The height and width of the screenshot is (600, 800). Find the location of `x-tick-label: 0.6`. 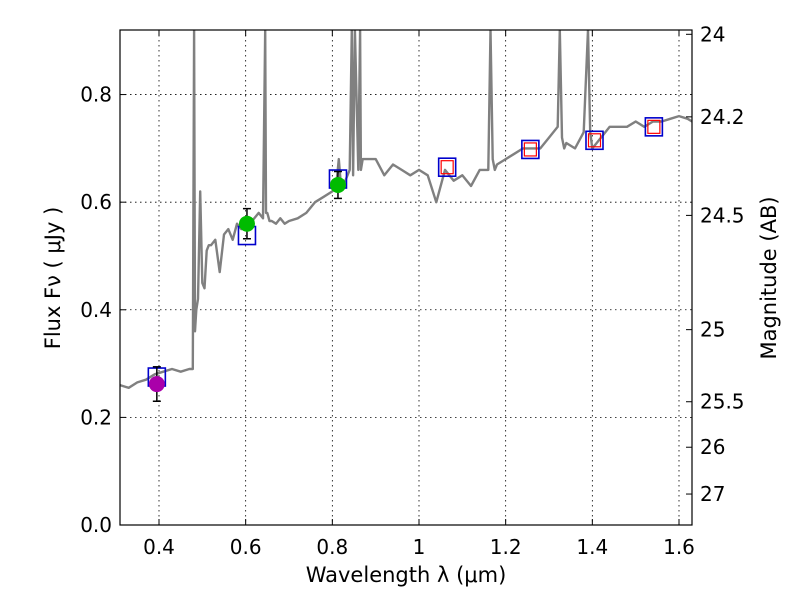

x-tick-label: 0.6 is located at coordinates (246, 547).